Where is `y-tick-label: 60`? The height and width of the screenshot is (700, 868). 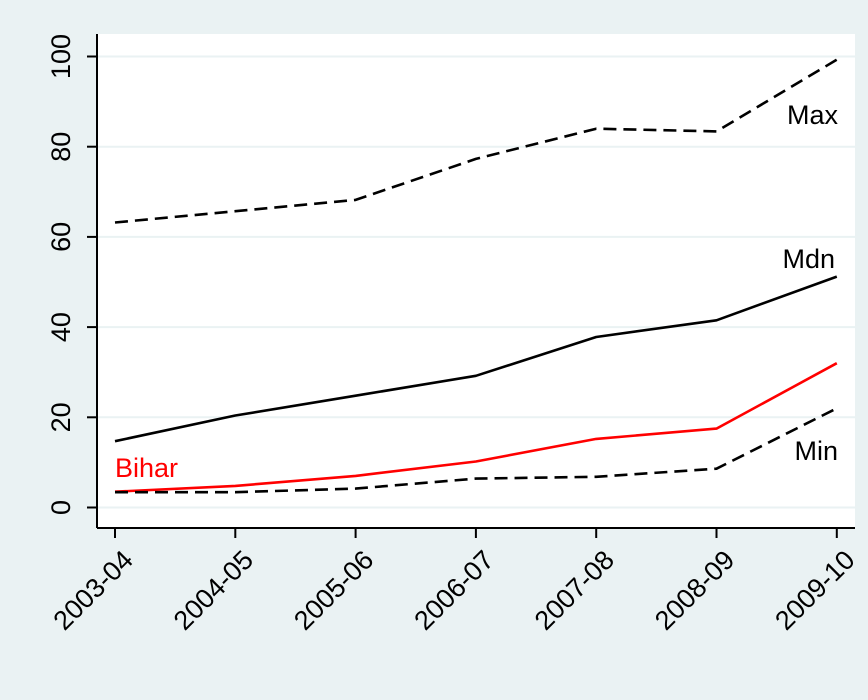
y-tick-label: 60 is located at coordinates (61, 237).